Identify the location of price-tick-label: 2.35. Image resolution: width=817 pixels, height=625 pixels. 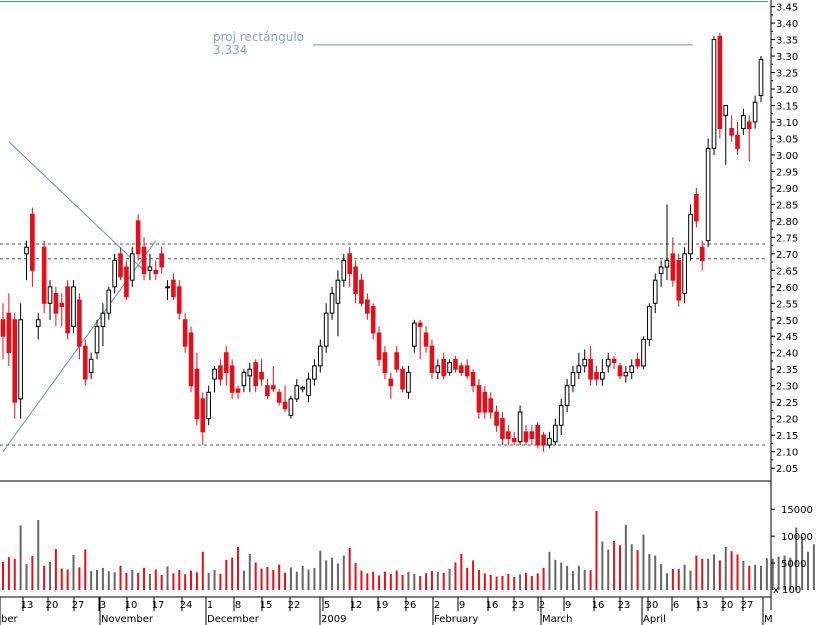
(787, 370).